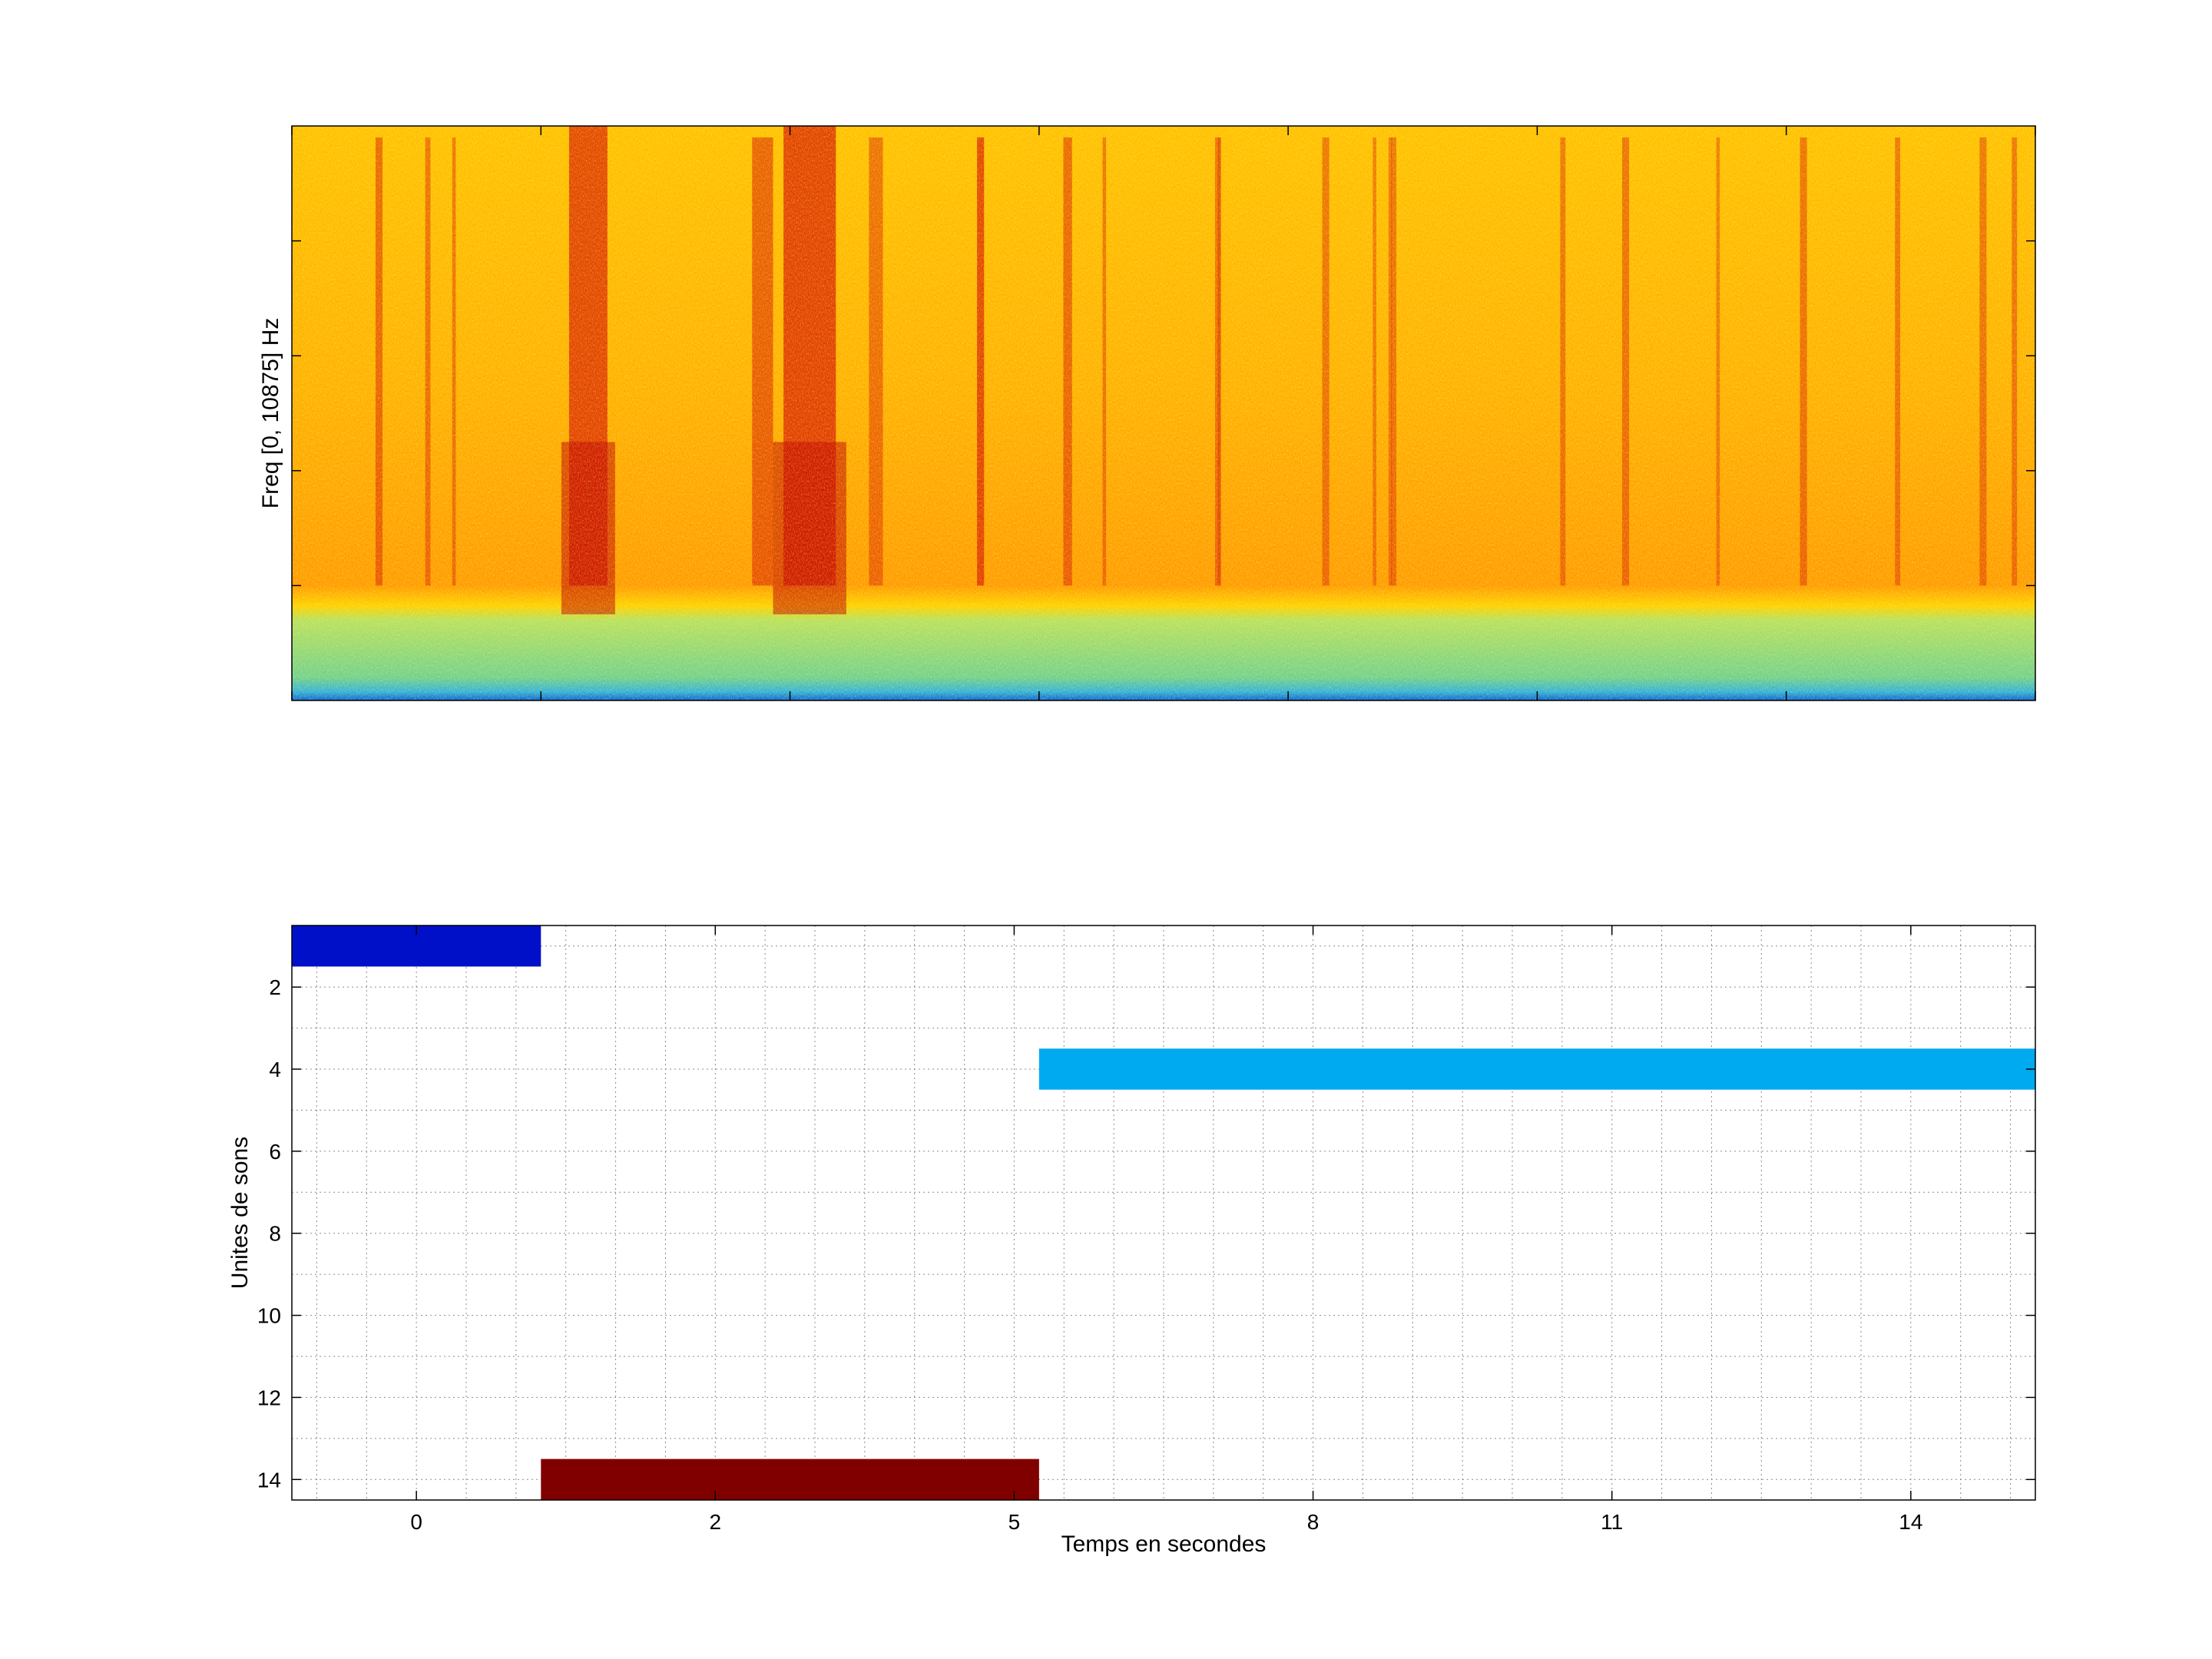  I want to click on spectrogram-ylabel: Freq [0, 10875] Hz, so click(270, 413).